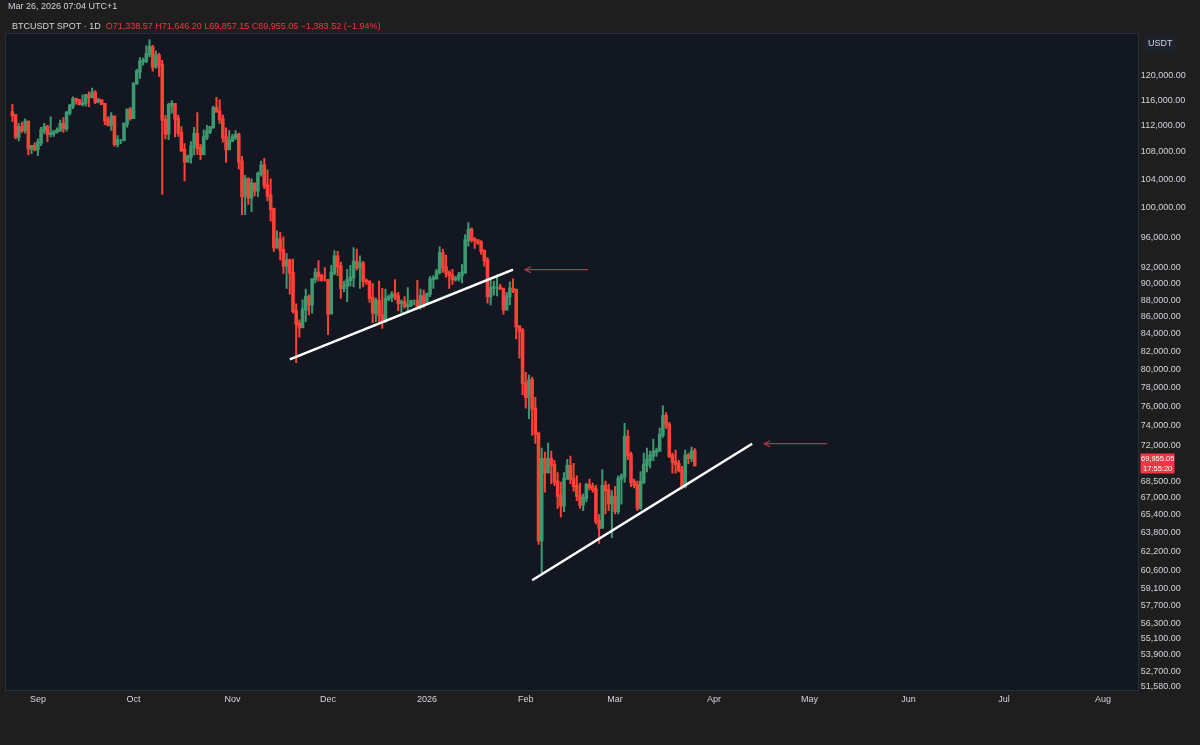 This screenshot has width=1200, height=745. What do you see at coordinates (1160, 605) in the screenshot?
I see `y-tick-label: 57,700.00` at bounding box center [1160, 605].